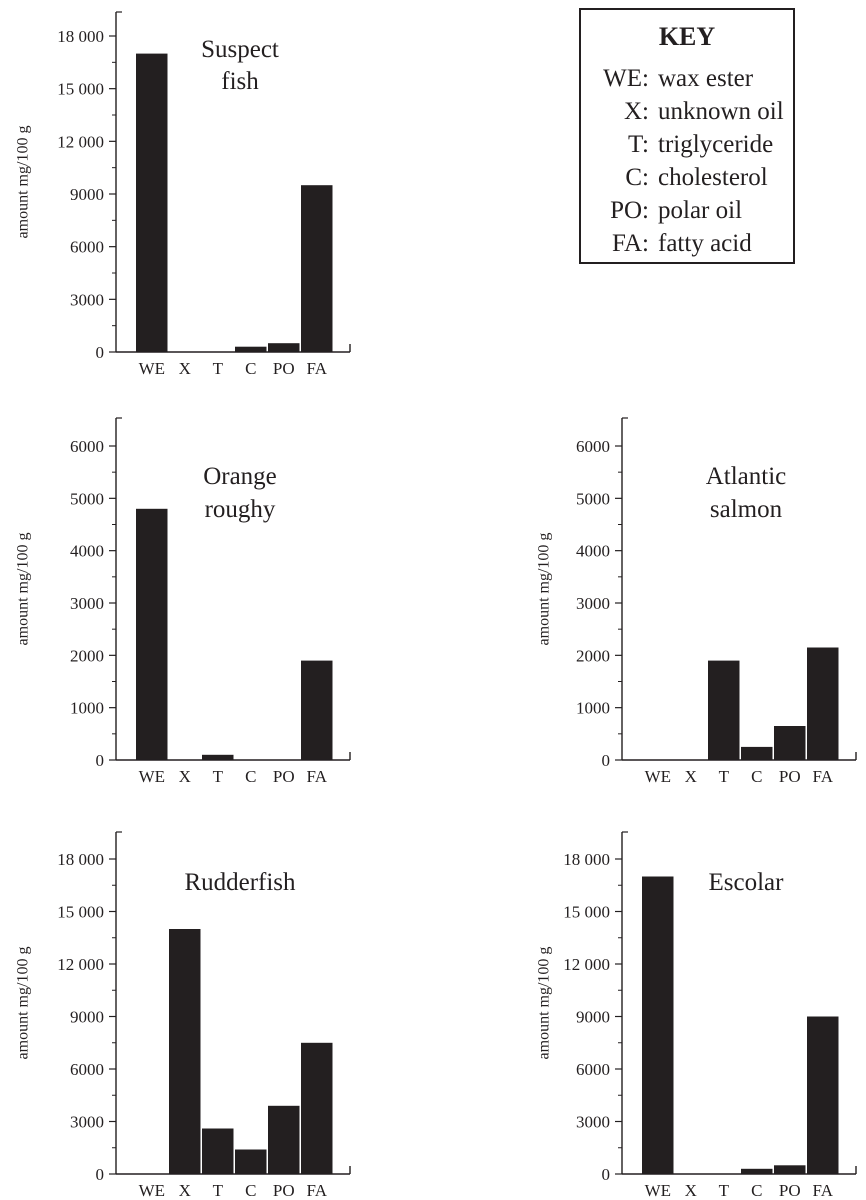  I want to click on key-item-c: C: cholesterol, so click(687, 177).